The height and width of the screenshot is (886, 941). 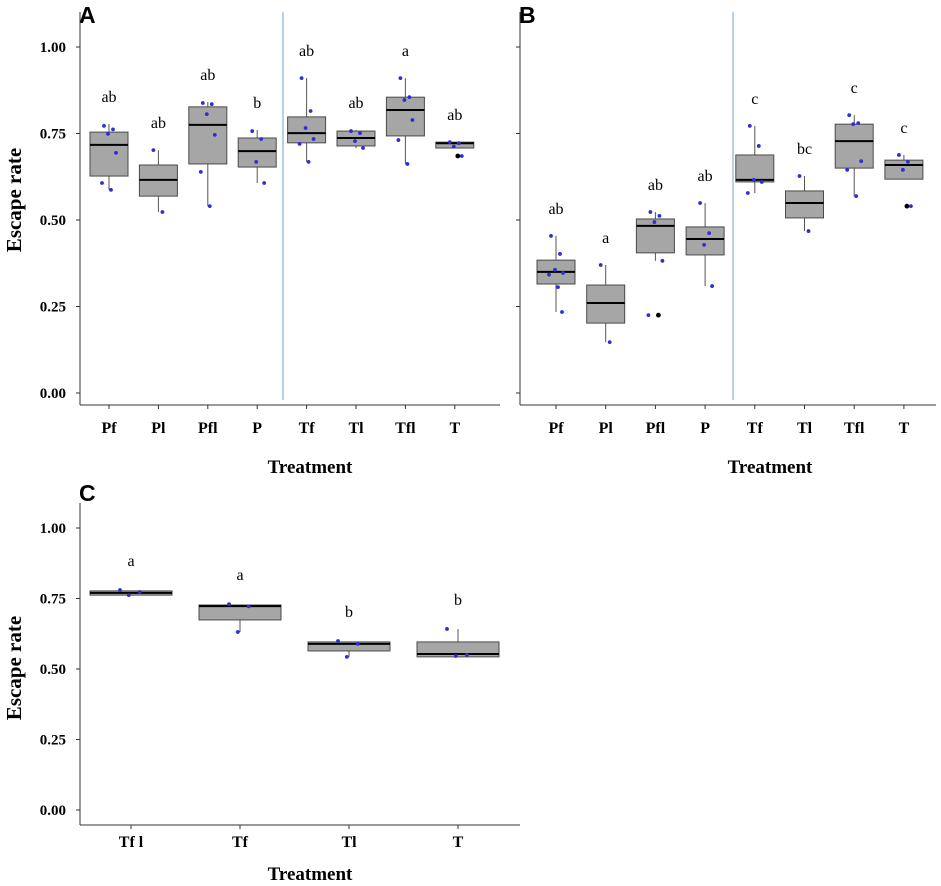 What do you see at coordinates (87, 15) in the screenshot?
I see `panel-label-A: A` at bounding box center [87, 15].